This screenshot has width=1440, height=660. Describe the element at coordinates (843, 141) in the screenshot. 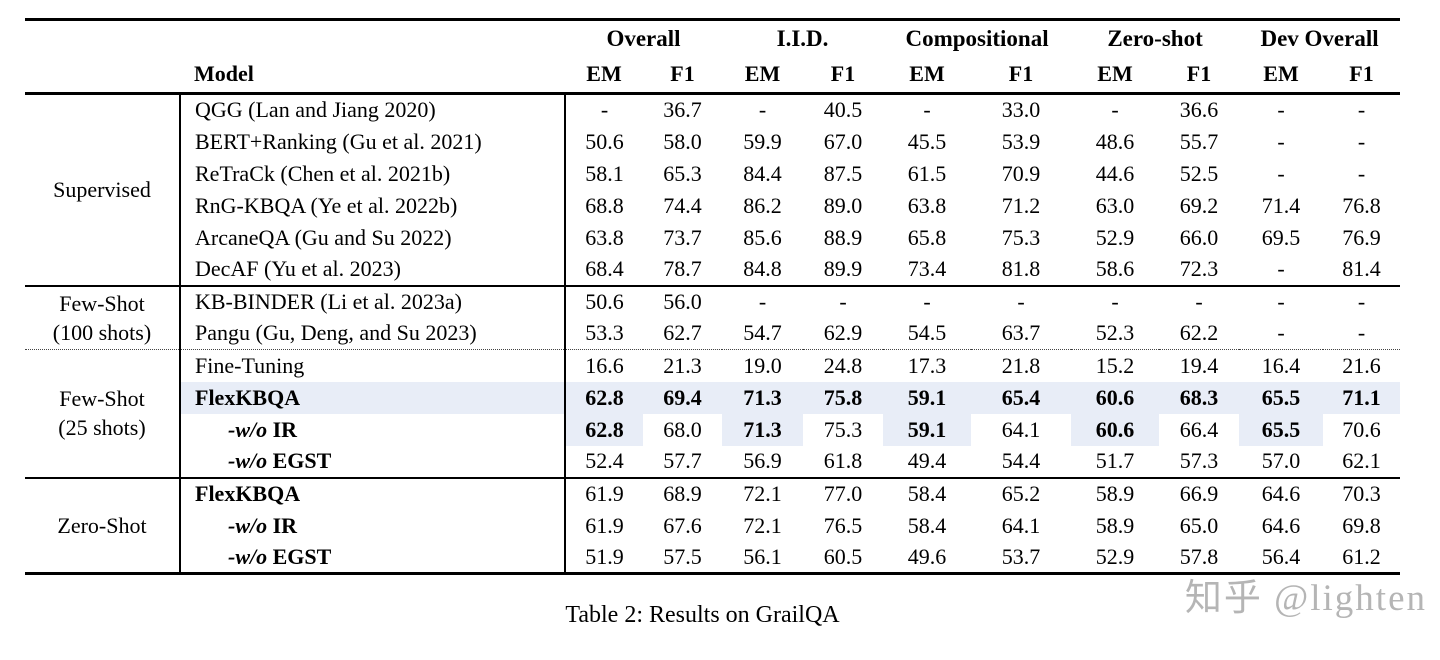

I see `value-cell: 67.0` at that location.